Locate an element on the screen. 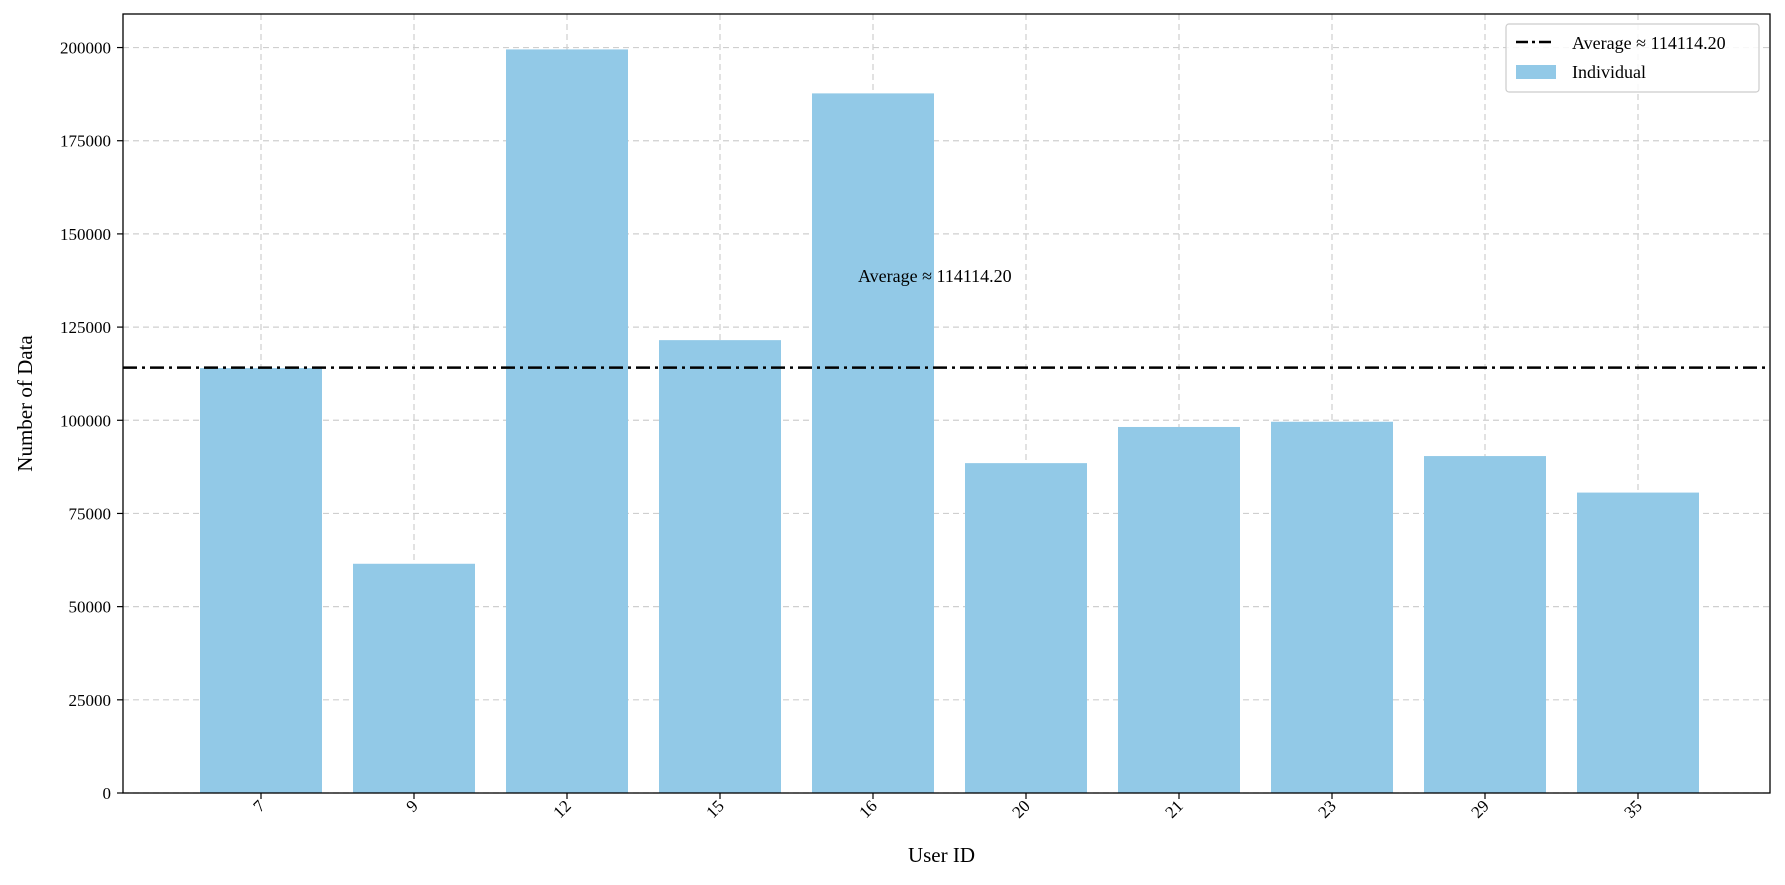  y-tick-label-2: 50000 is located at coordinates (90, 607).